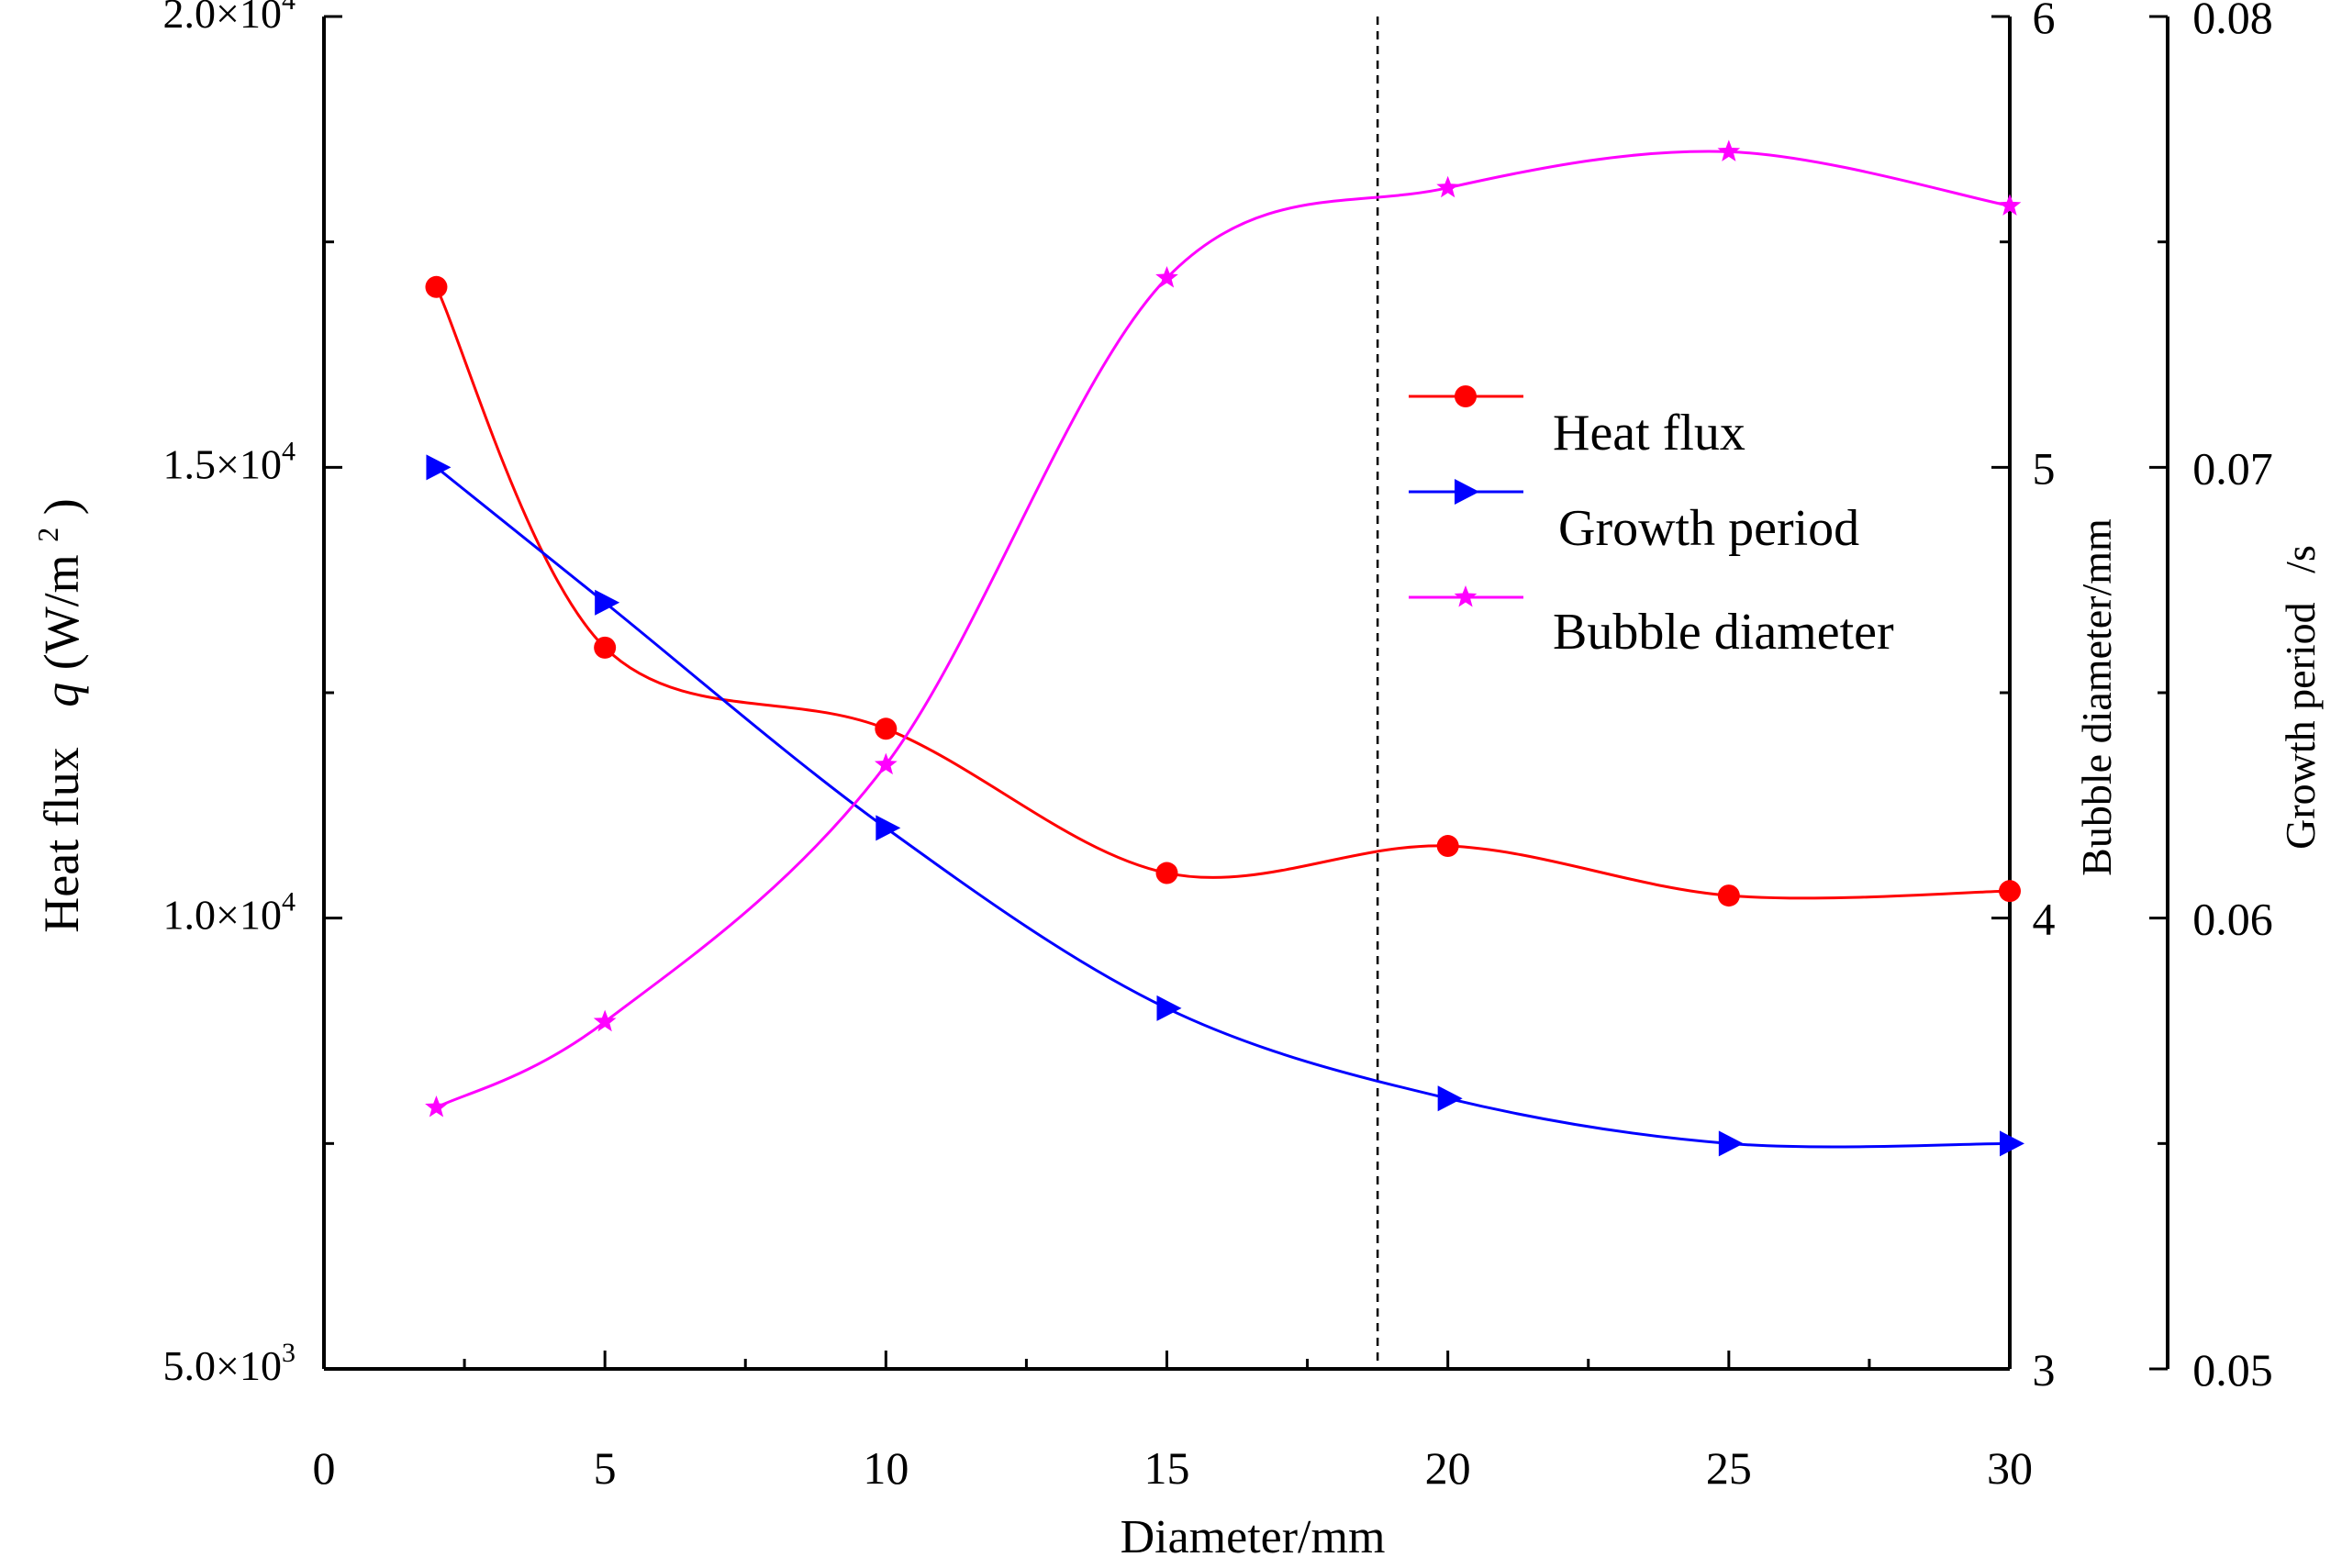 The width and height of the screenshot is (2342, 1568). What do you see at coordinates (2010, 1468) in the screenshot?
I see `x-tick-label: 30` at bounding box center [2010, 1468].